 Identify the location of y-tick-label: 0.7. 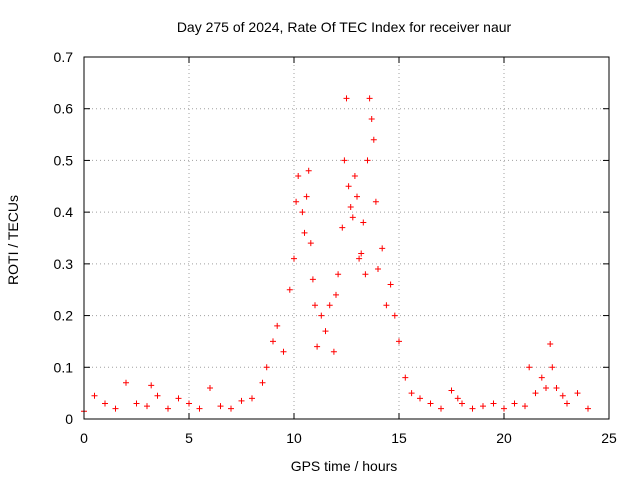
(64, 57).